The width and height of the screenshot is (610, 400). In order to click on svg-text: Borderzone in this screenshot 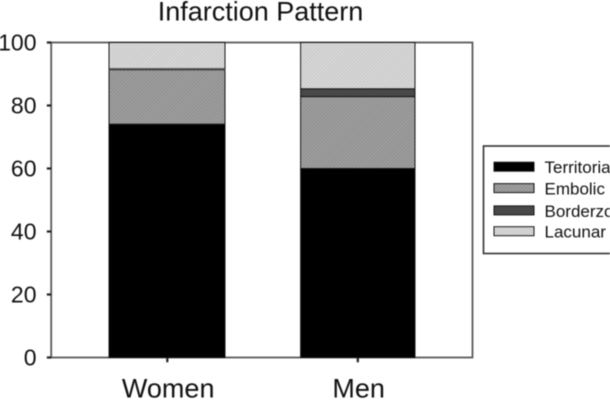, I will do `click(577, 211)`.